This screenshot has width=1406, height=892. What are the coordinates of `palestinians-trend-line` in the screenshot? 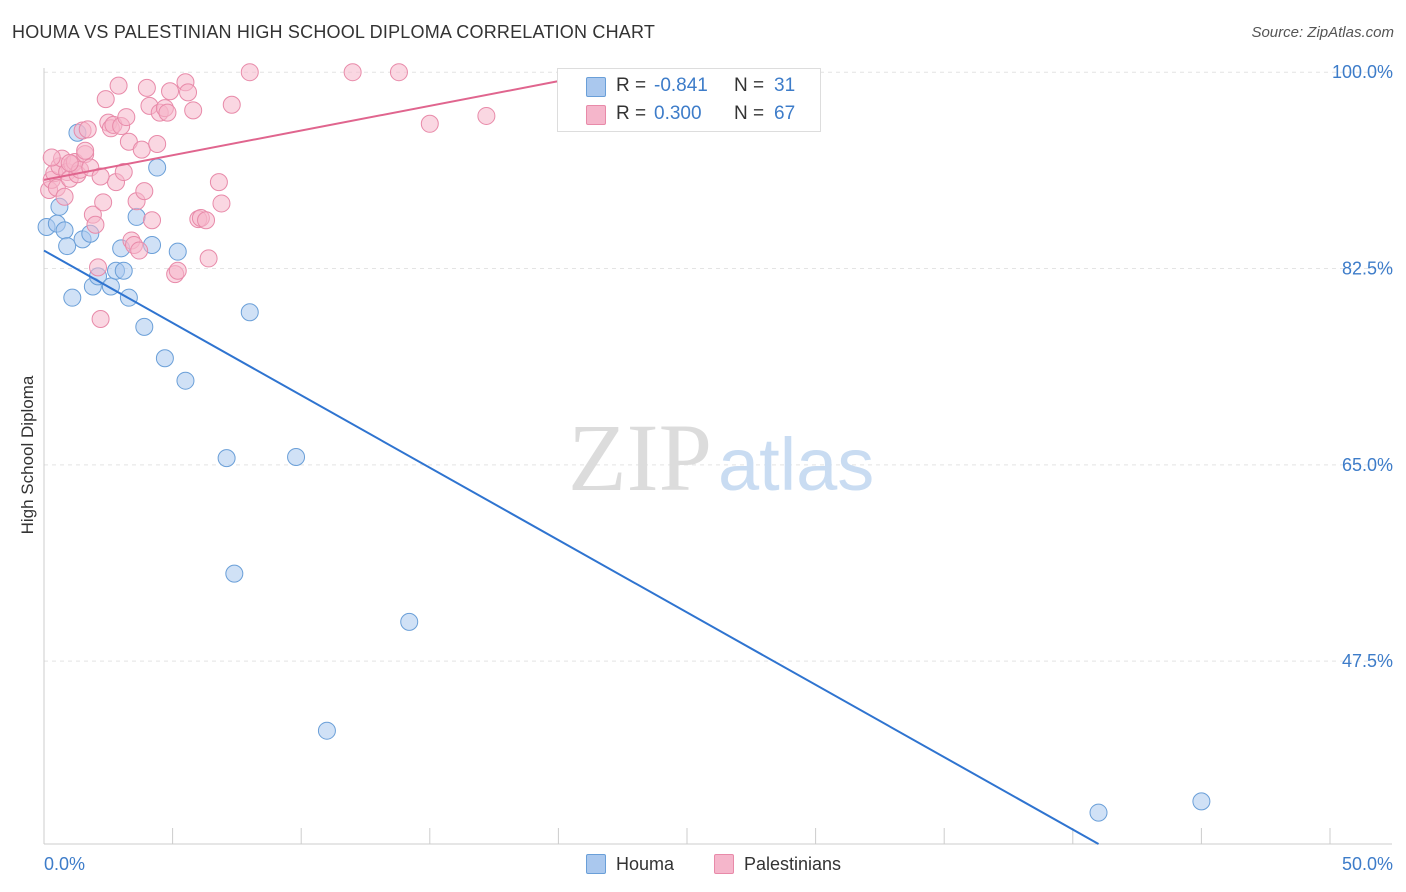 It's located at (301, 130).